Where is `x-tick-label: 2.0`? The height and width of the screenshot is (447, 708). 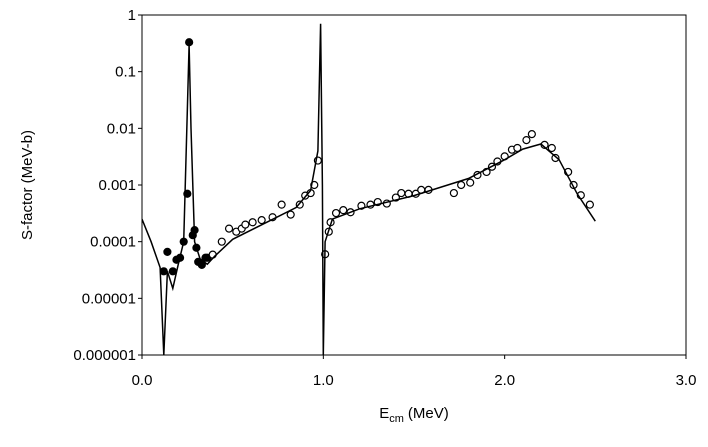 x-tick-label: 2.0 is located at coordinates (504, 380).